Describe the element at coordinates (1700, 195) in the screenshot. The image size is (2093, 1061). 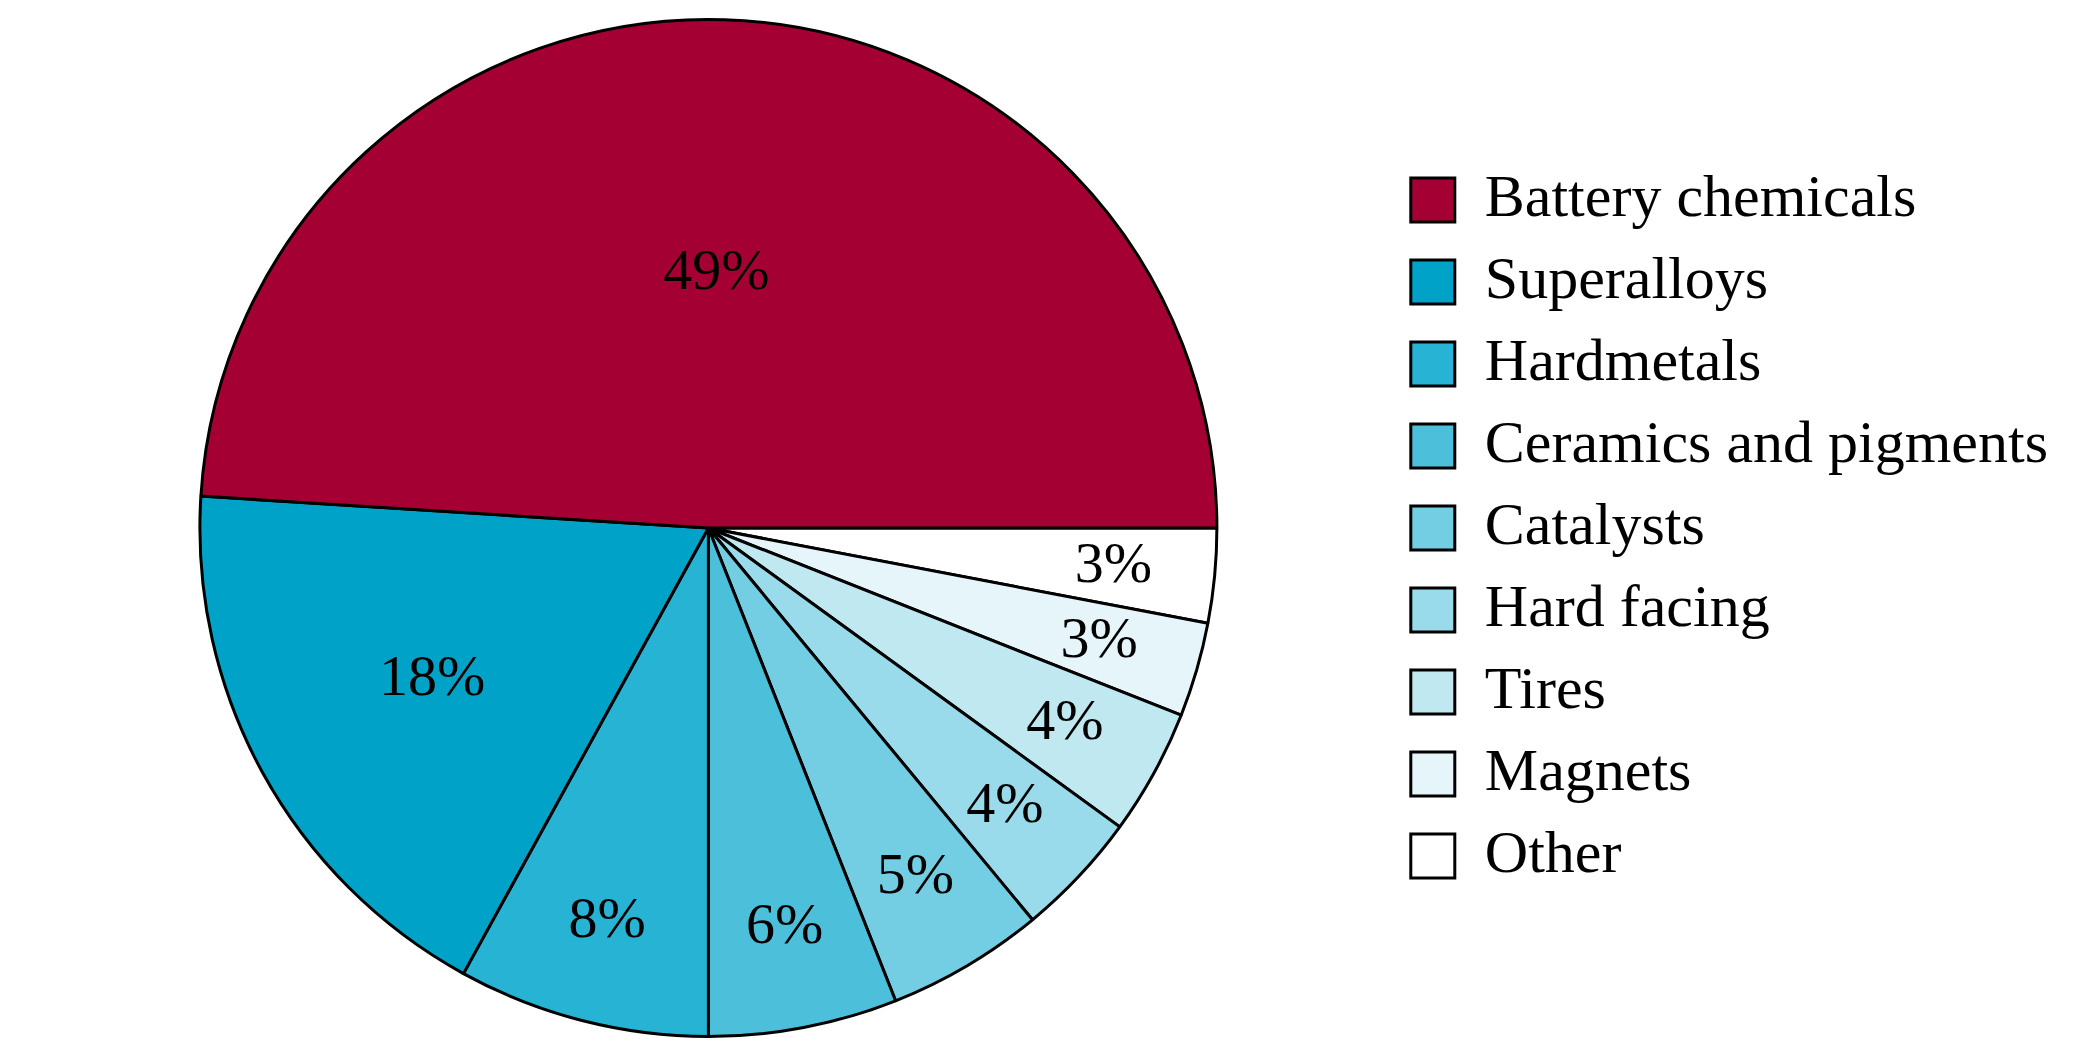
I see `legend-label: Battery chemicals` at that location.